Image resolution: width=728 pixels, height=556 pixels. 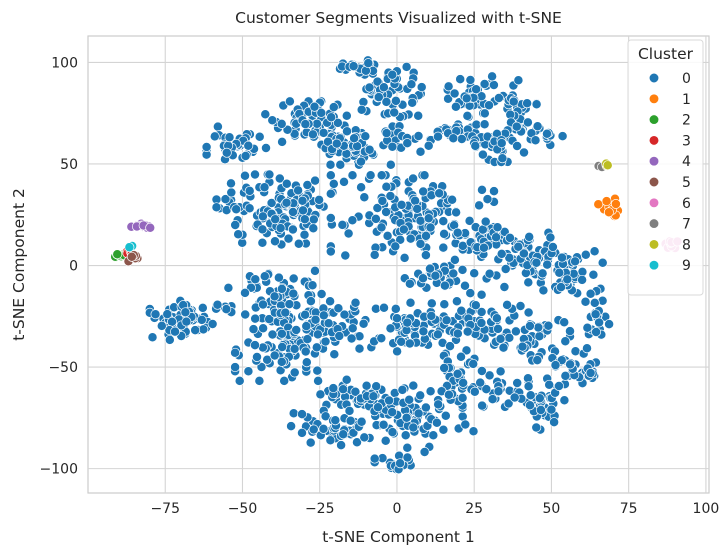 What do you see at coordinates (59, 266) in the screenshot?
I see `y-axis-ticks: −100 −50 0 50 100` at bounding box center [59, 266].